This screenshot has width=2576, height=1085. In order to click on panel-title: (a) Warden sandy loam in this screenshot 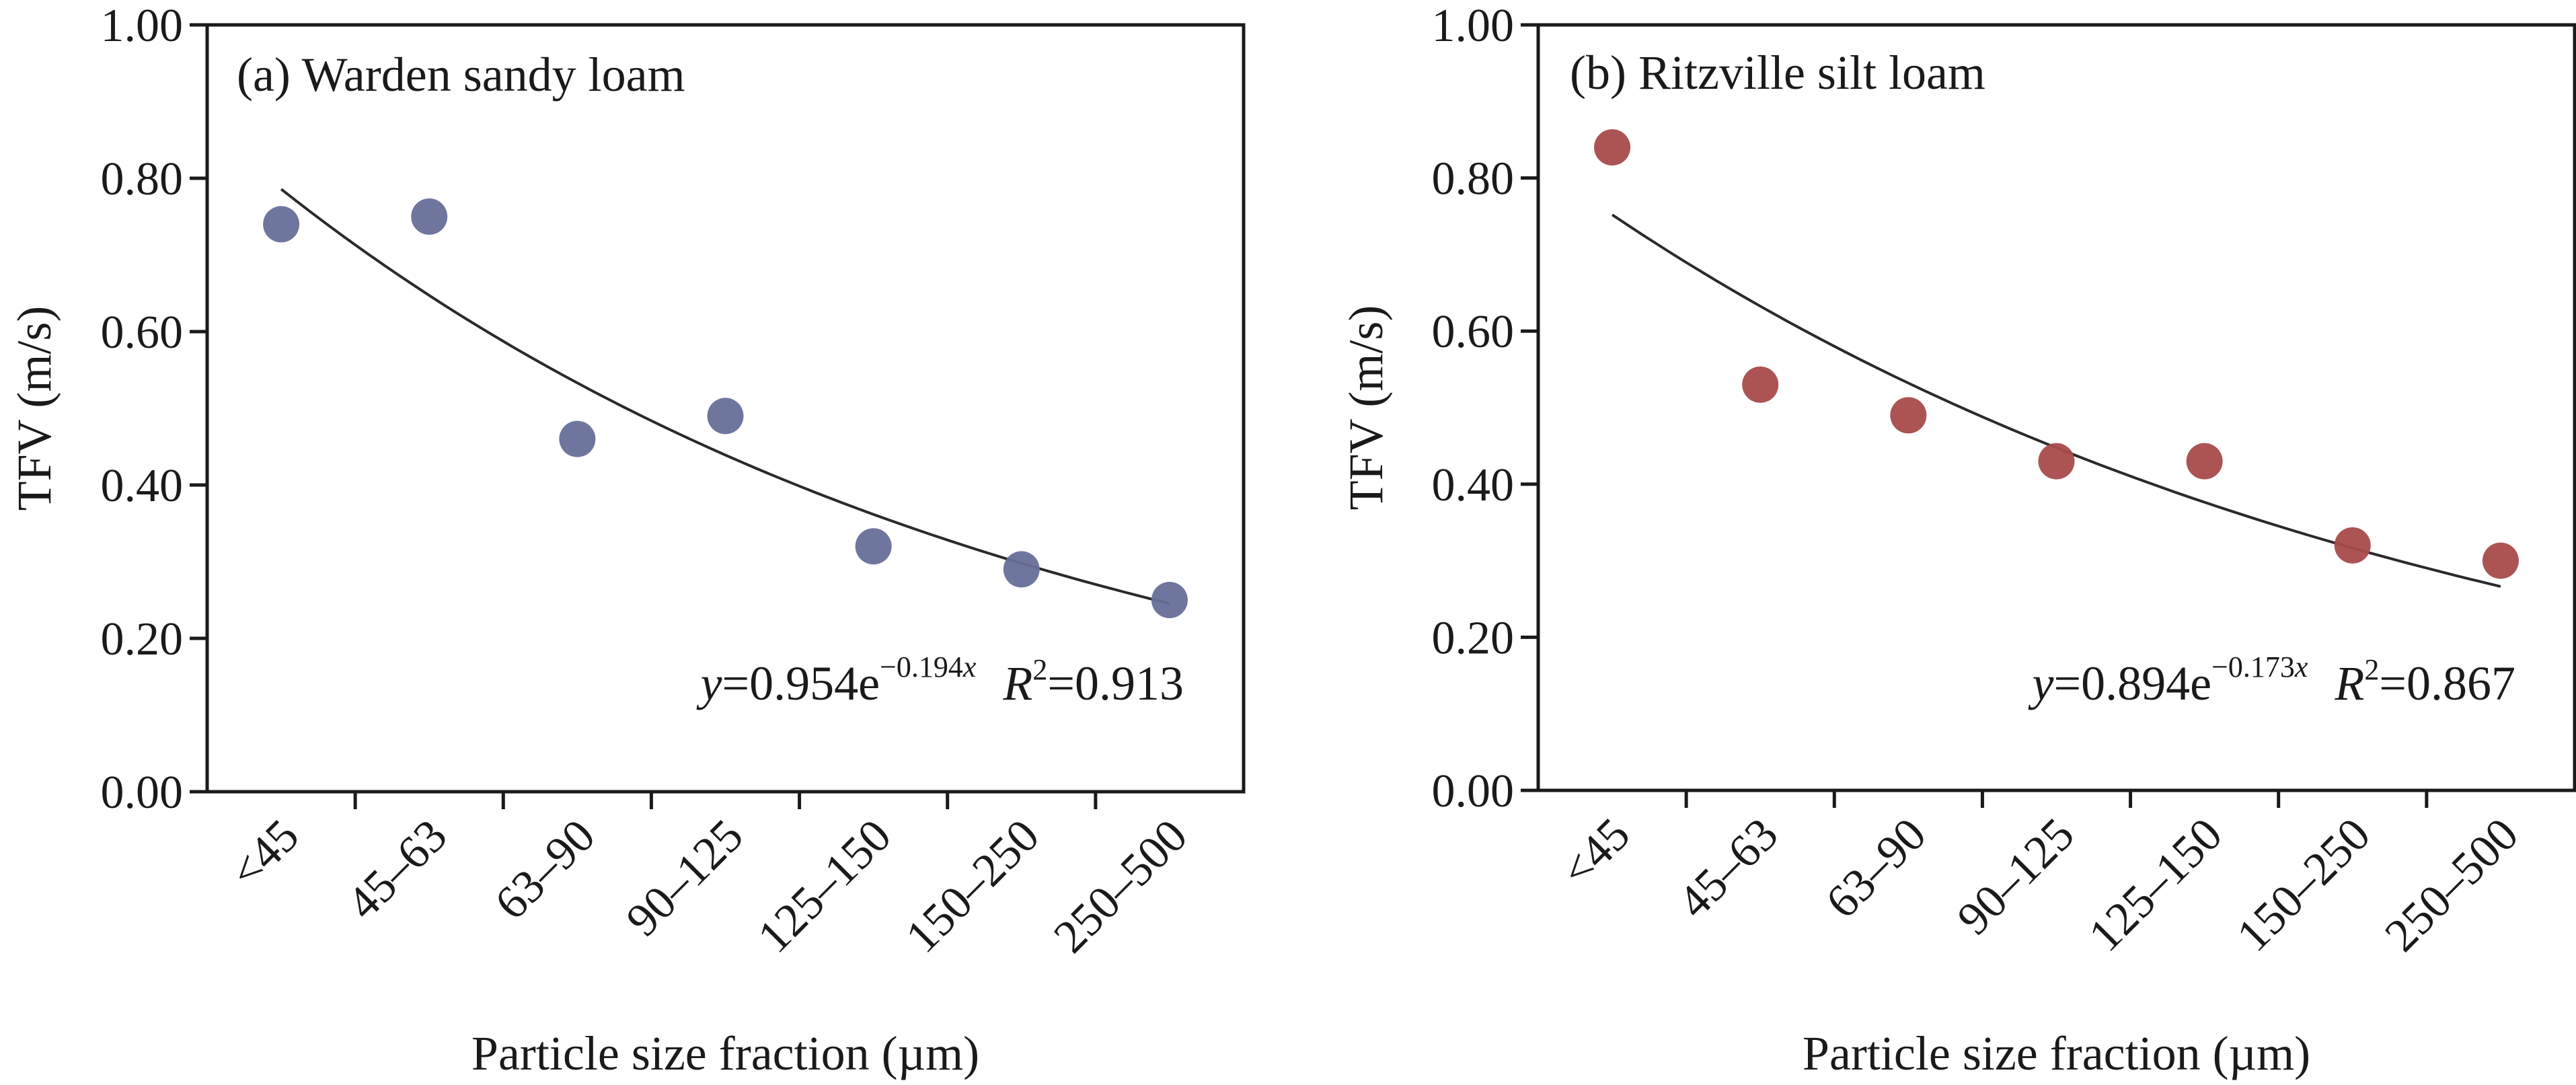, I will do `click(461, 75)`.